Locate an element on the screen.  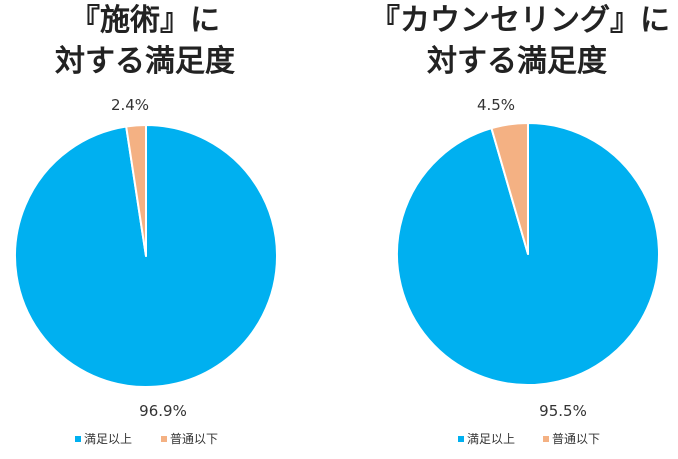
chart-1-title-line-2: 対する満足度 is located at coordinates (145, 61).